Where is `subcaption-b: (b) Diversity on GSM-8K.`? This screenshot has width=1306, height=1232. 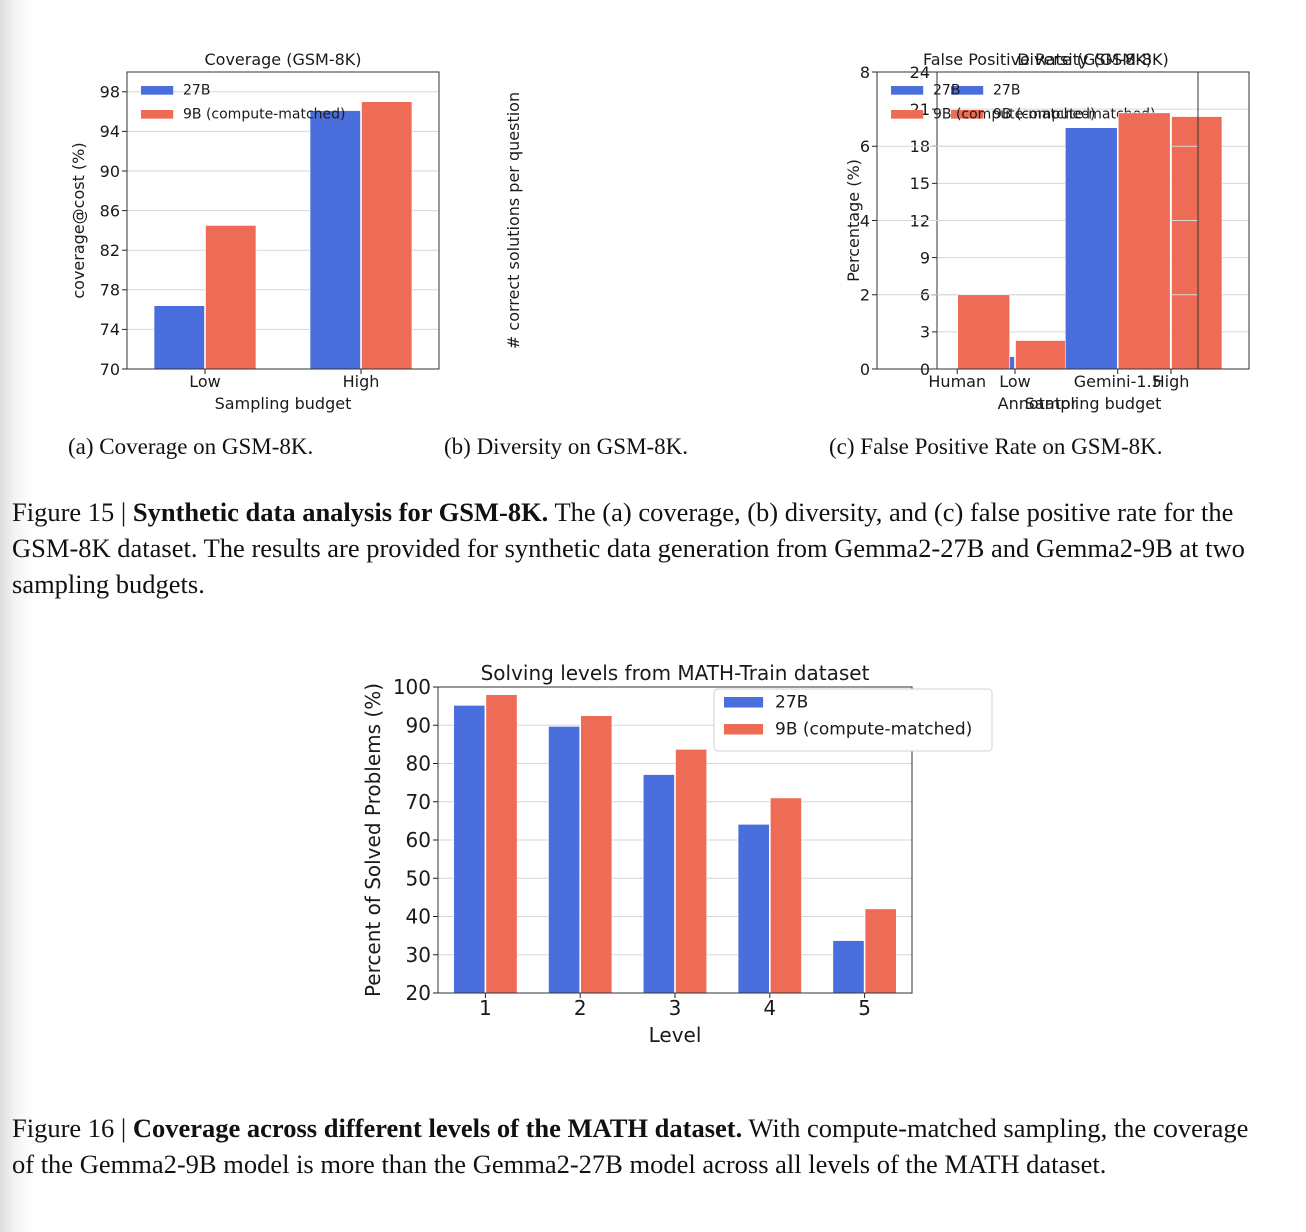
subcaption-b: (b) Diversity on GSM-8K. is located at coordinates (566, 446).